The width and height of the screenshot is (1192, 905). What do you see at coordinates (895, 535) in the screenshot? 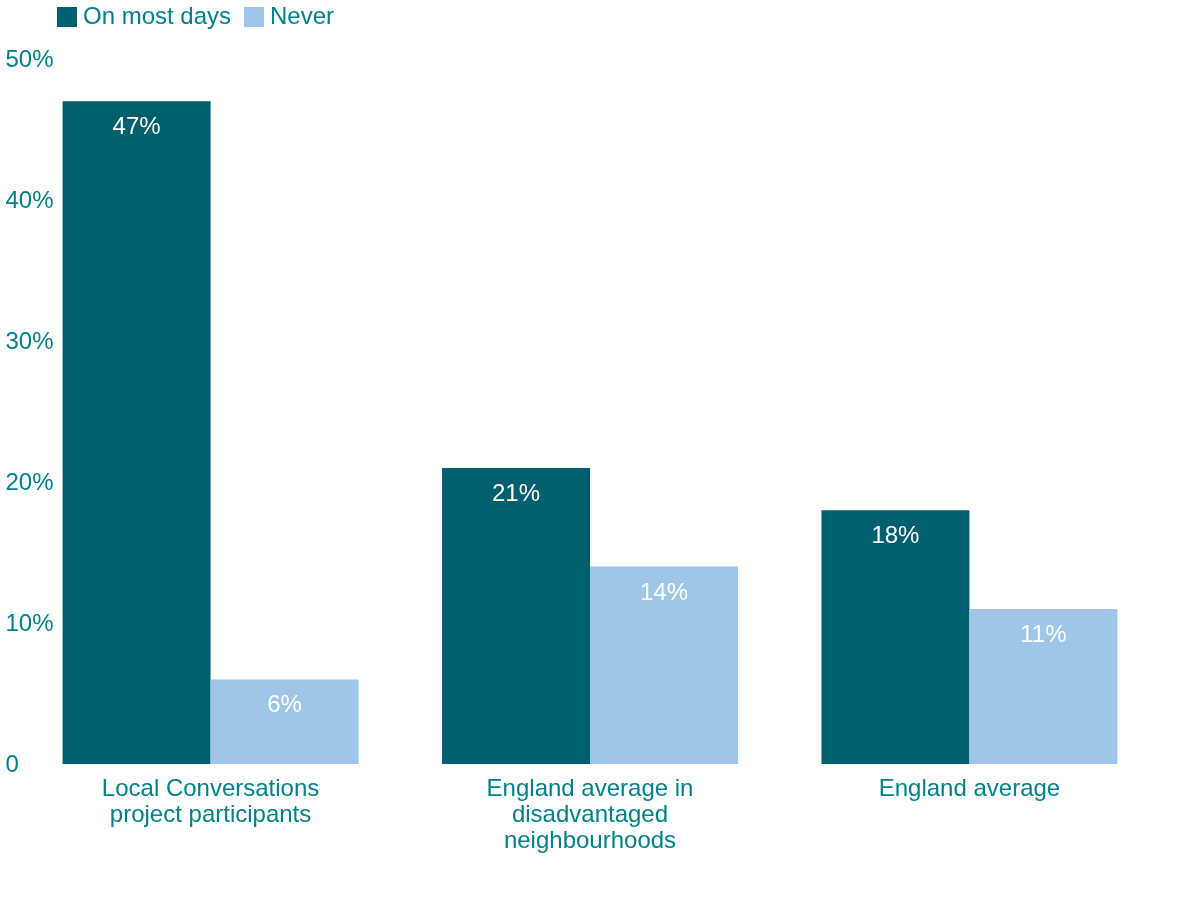
I see `data-label: 18%` at bounding box center [895, 535].